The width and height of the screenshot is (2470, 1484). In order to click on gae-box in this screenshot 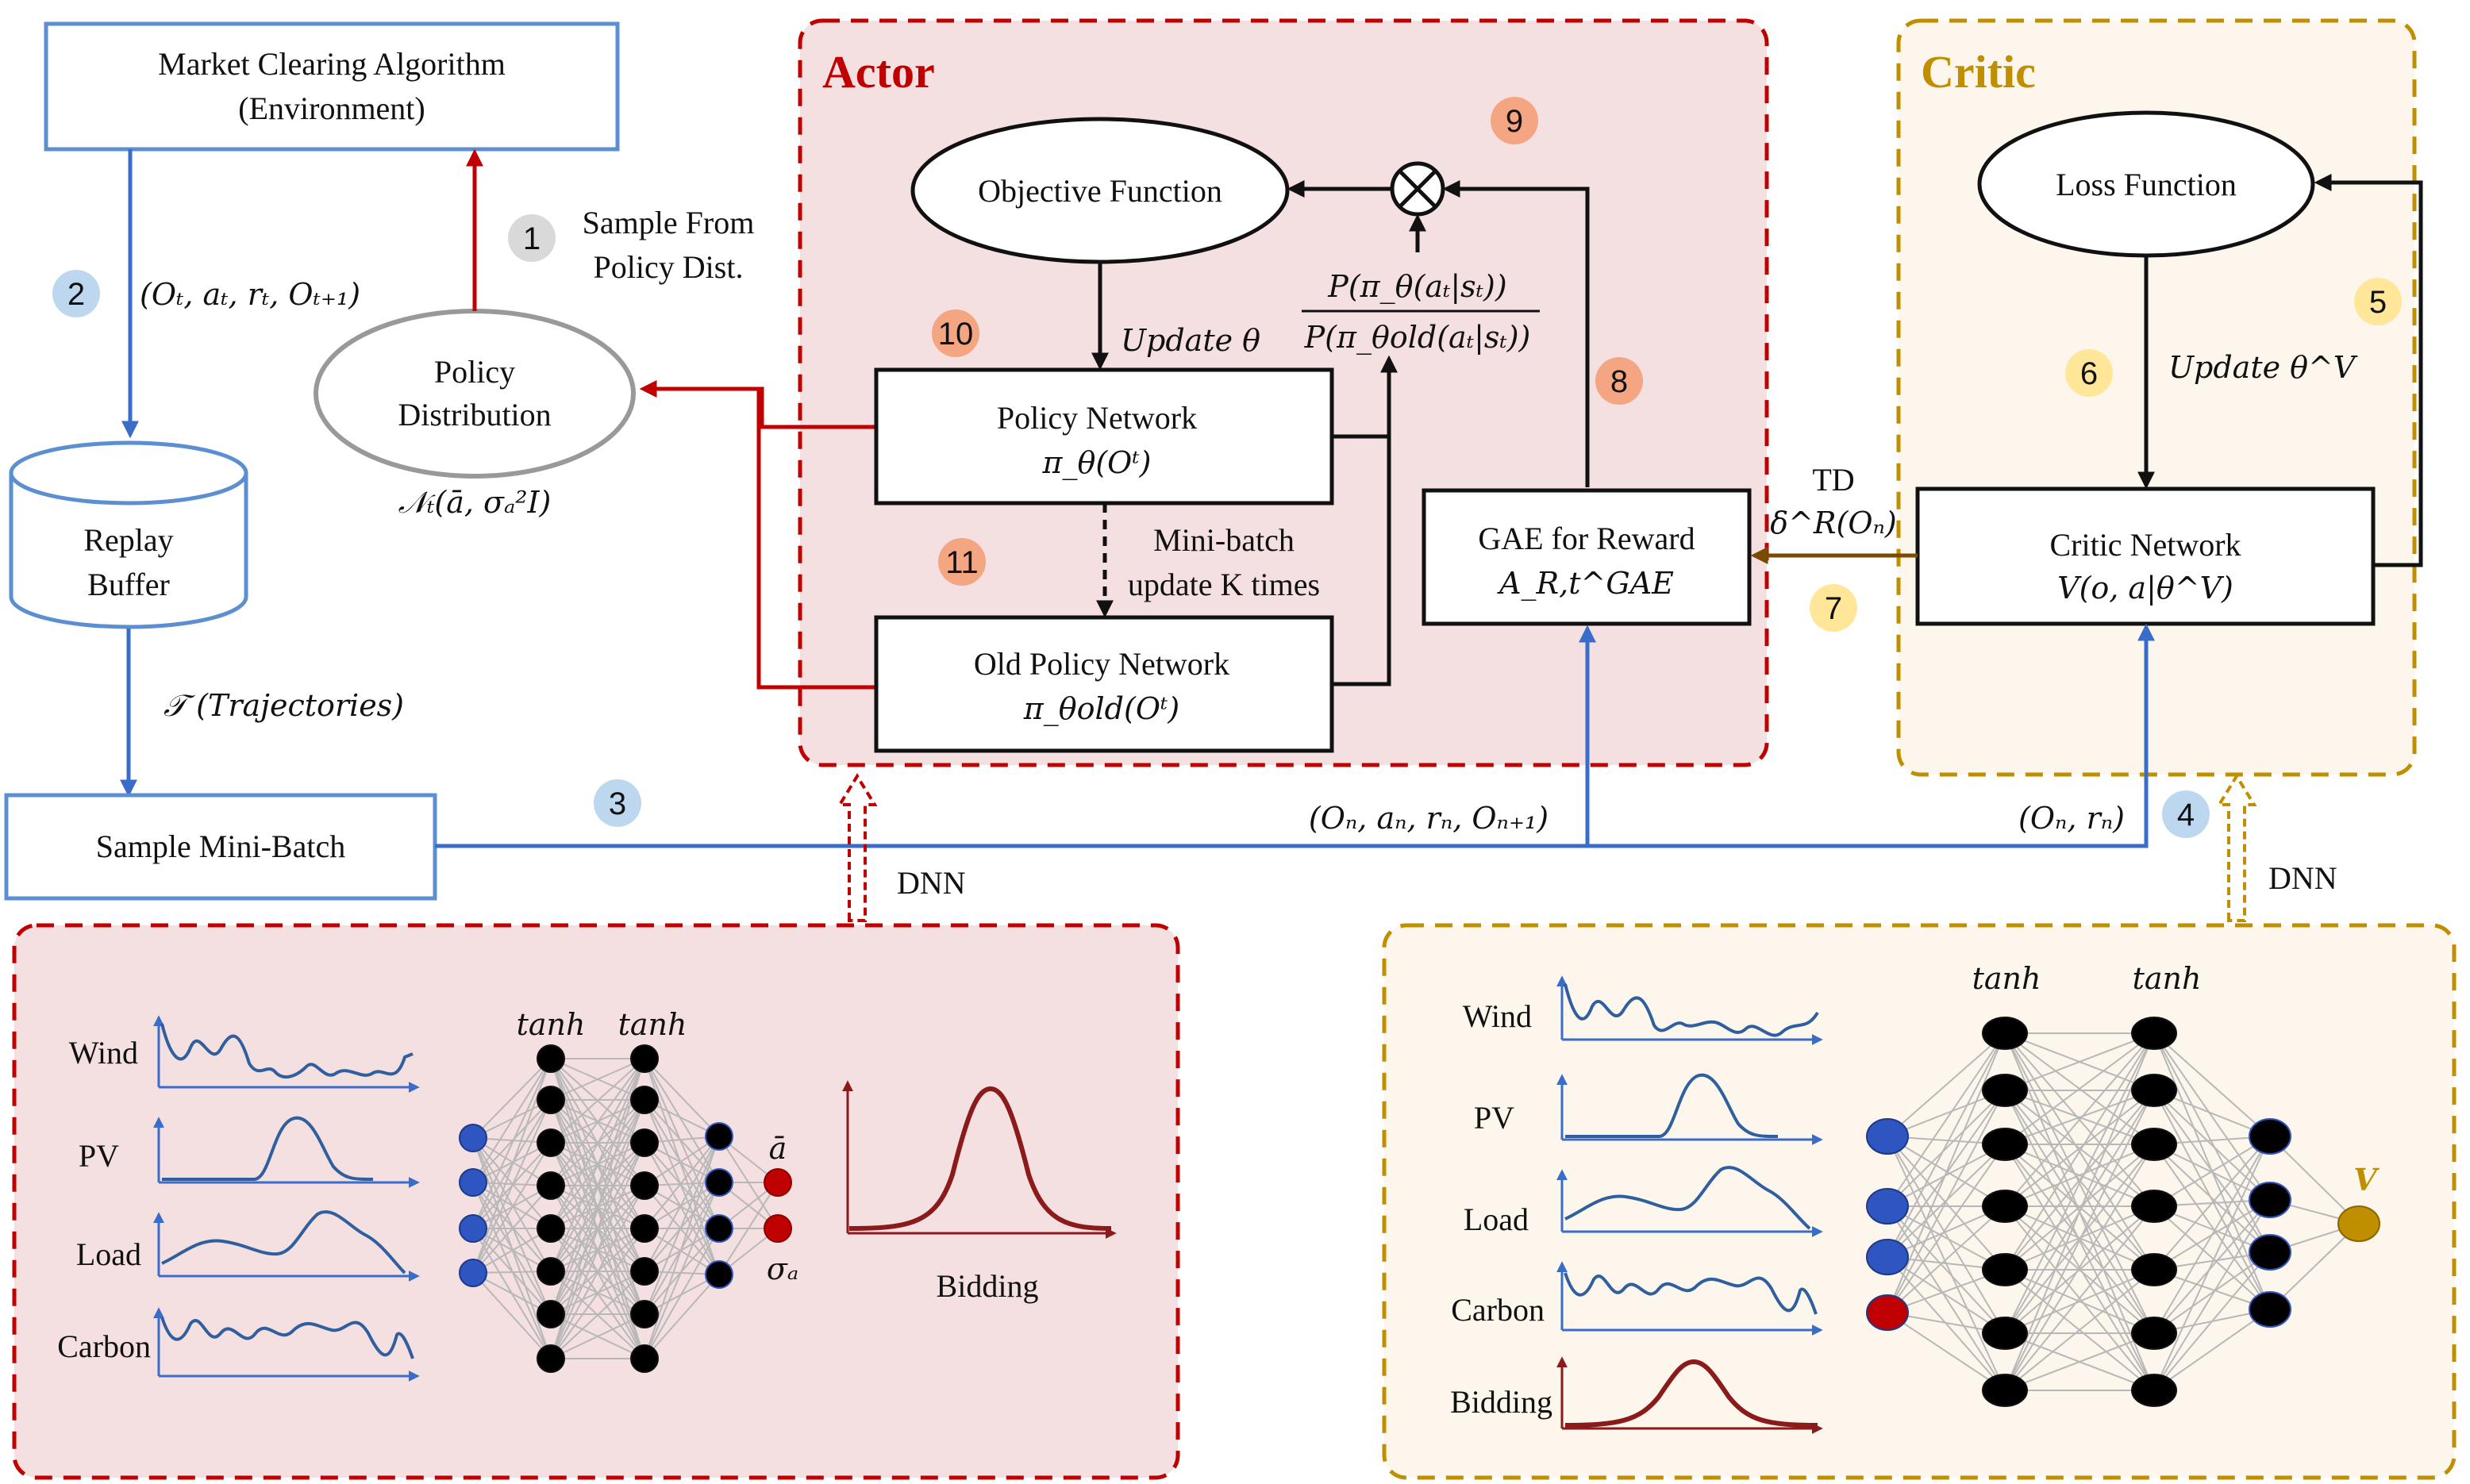, I will do `click(1587, 557)`.